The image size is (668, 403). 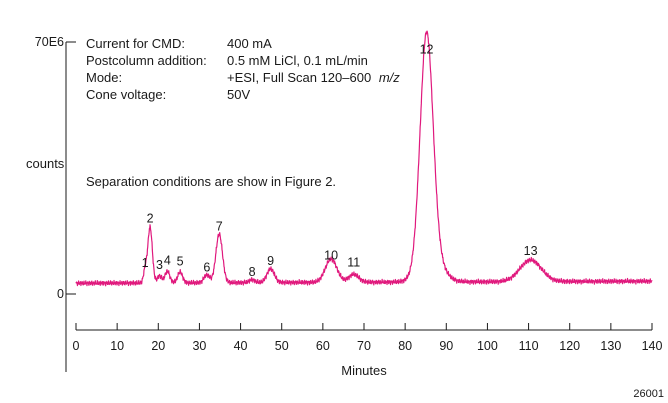 What do you see at coordinates (117, 346) in the screenshot?
I see `x-tick-label: 10` at bounding box center [117, 346].